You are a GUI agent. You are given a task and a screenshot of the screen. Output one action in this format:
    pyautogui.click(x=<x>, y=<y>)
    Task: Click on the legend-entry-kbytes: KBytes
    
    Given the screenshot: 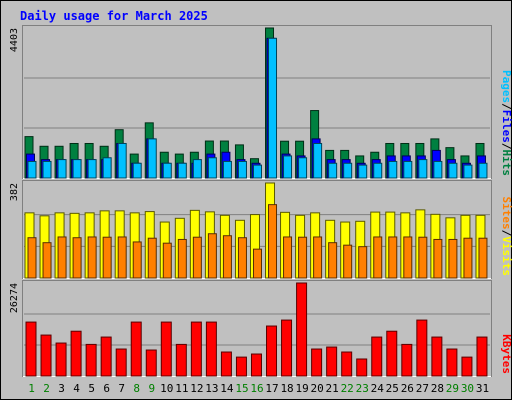 What is the action you would take?
    pyautogui.click(x=506, y=354)
    